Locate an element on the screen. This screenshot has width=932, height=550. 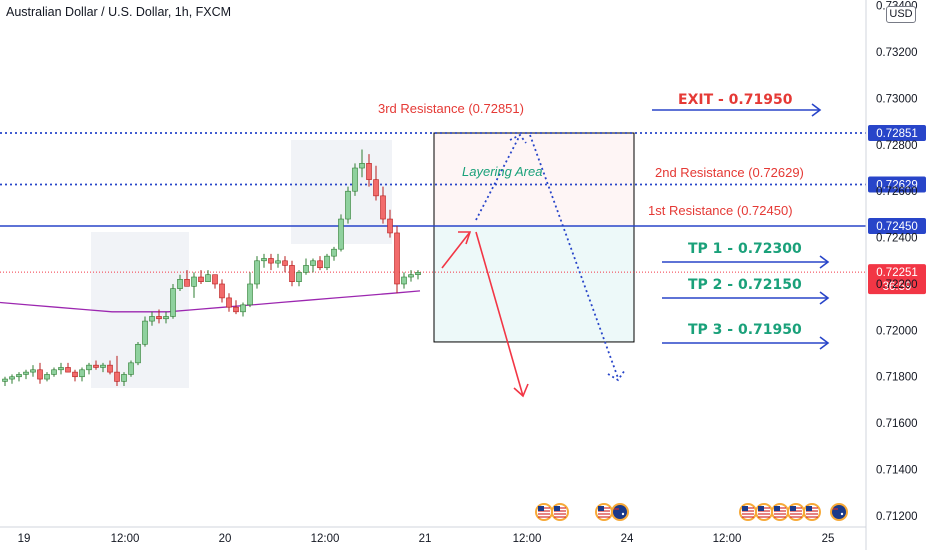
time-tick-label: 12:00 is located at coordinates (727, 539).